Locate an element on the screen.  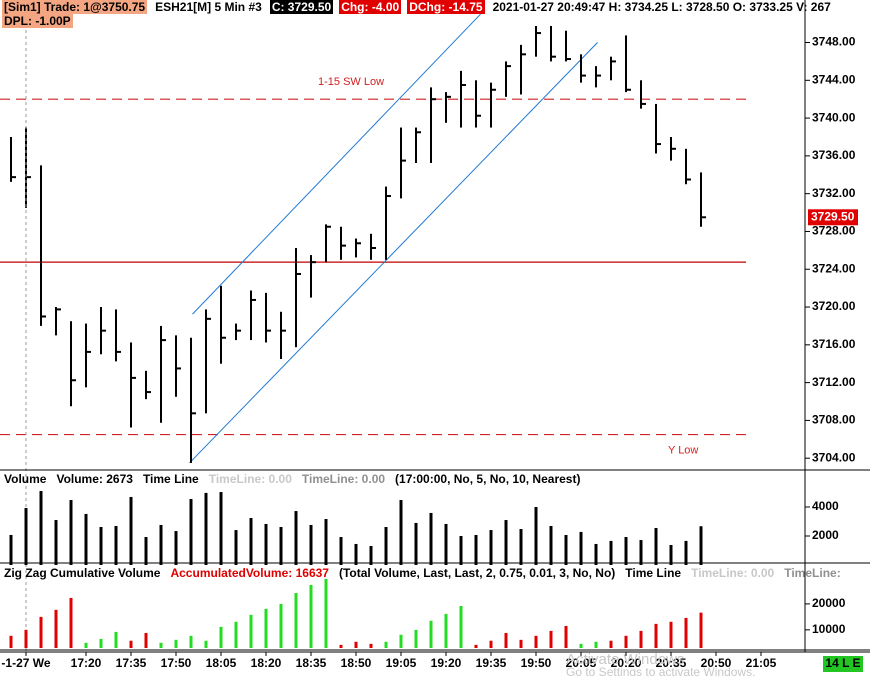
header-item: C: 3729.50 is located at coordinates (301, 7).